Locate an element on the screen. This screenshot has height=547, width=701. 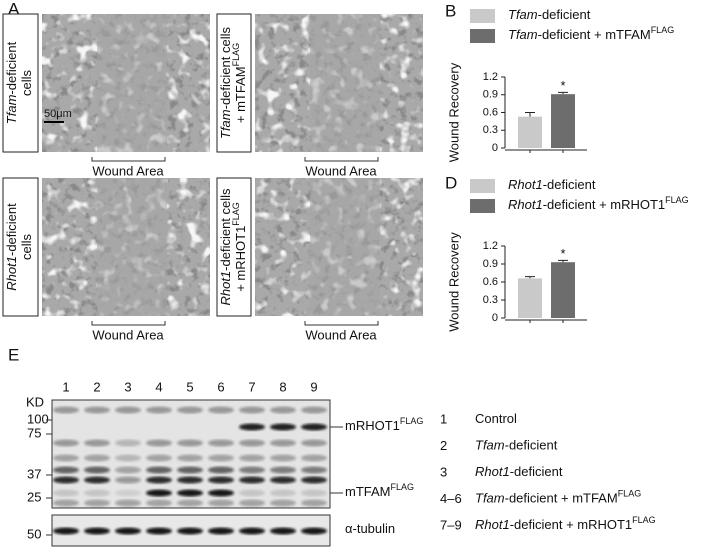
key-label: Rhot1-deficient + mRHOT1FLAG is located at coordinates (565, 523).